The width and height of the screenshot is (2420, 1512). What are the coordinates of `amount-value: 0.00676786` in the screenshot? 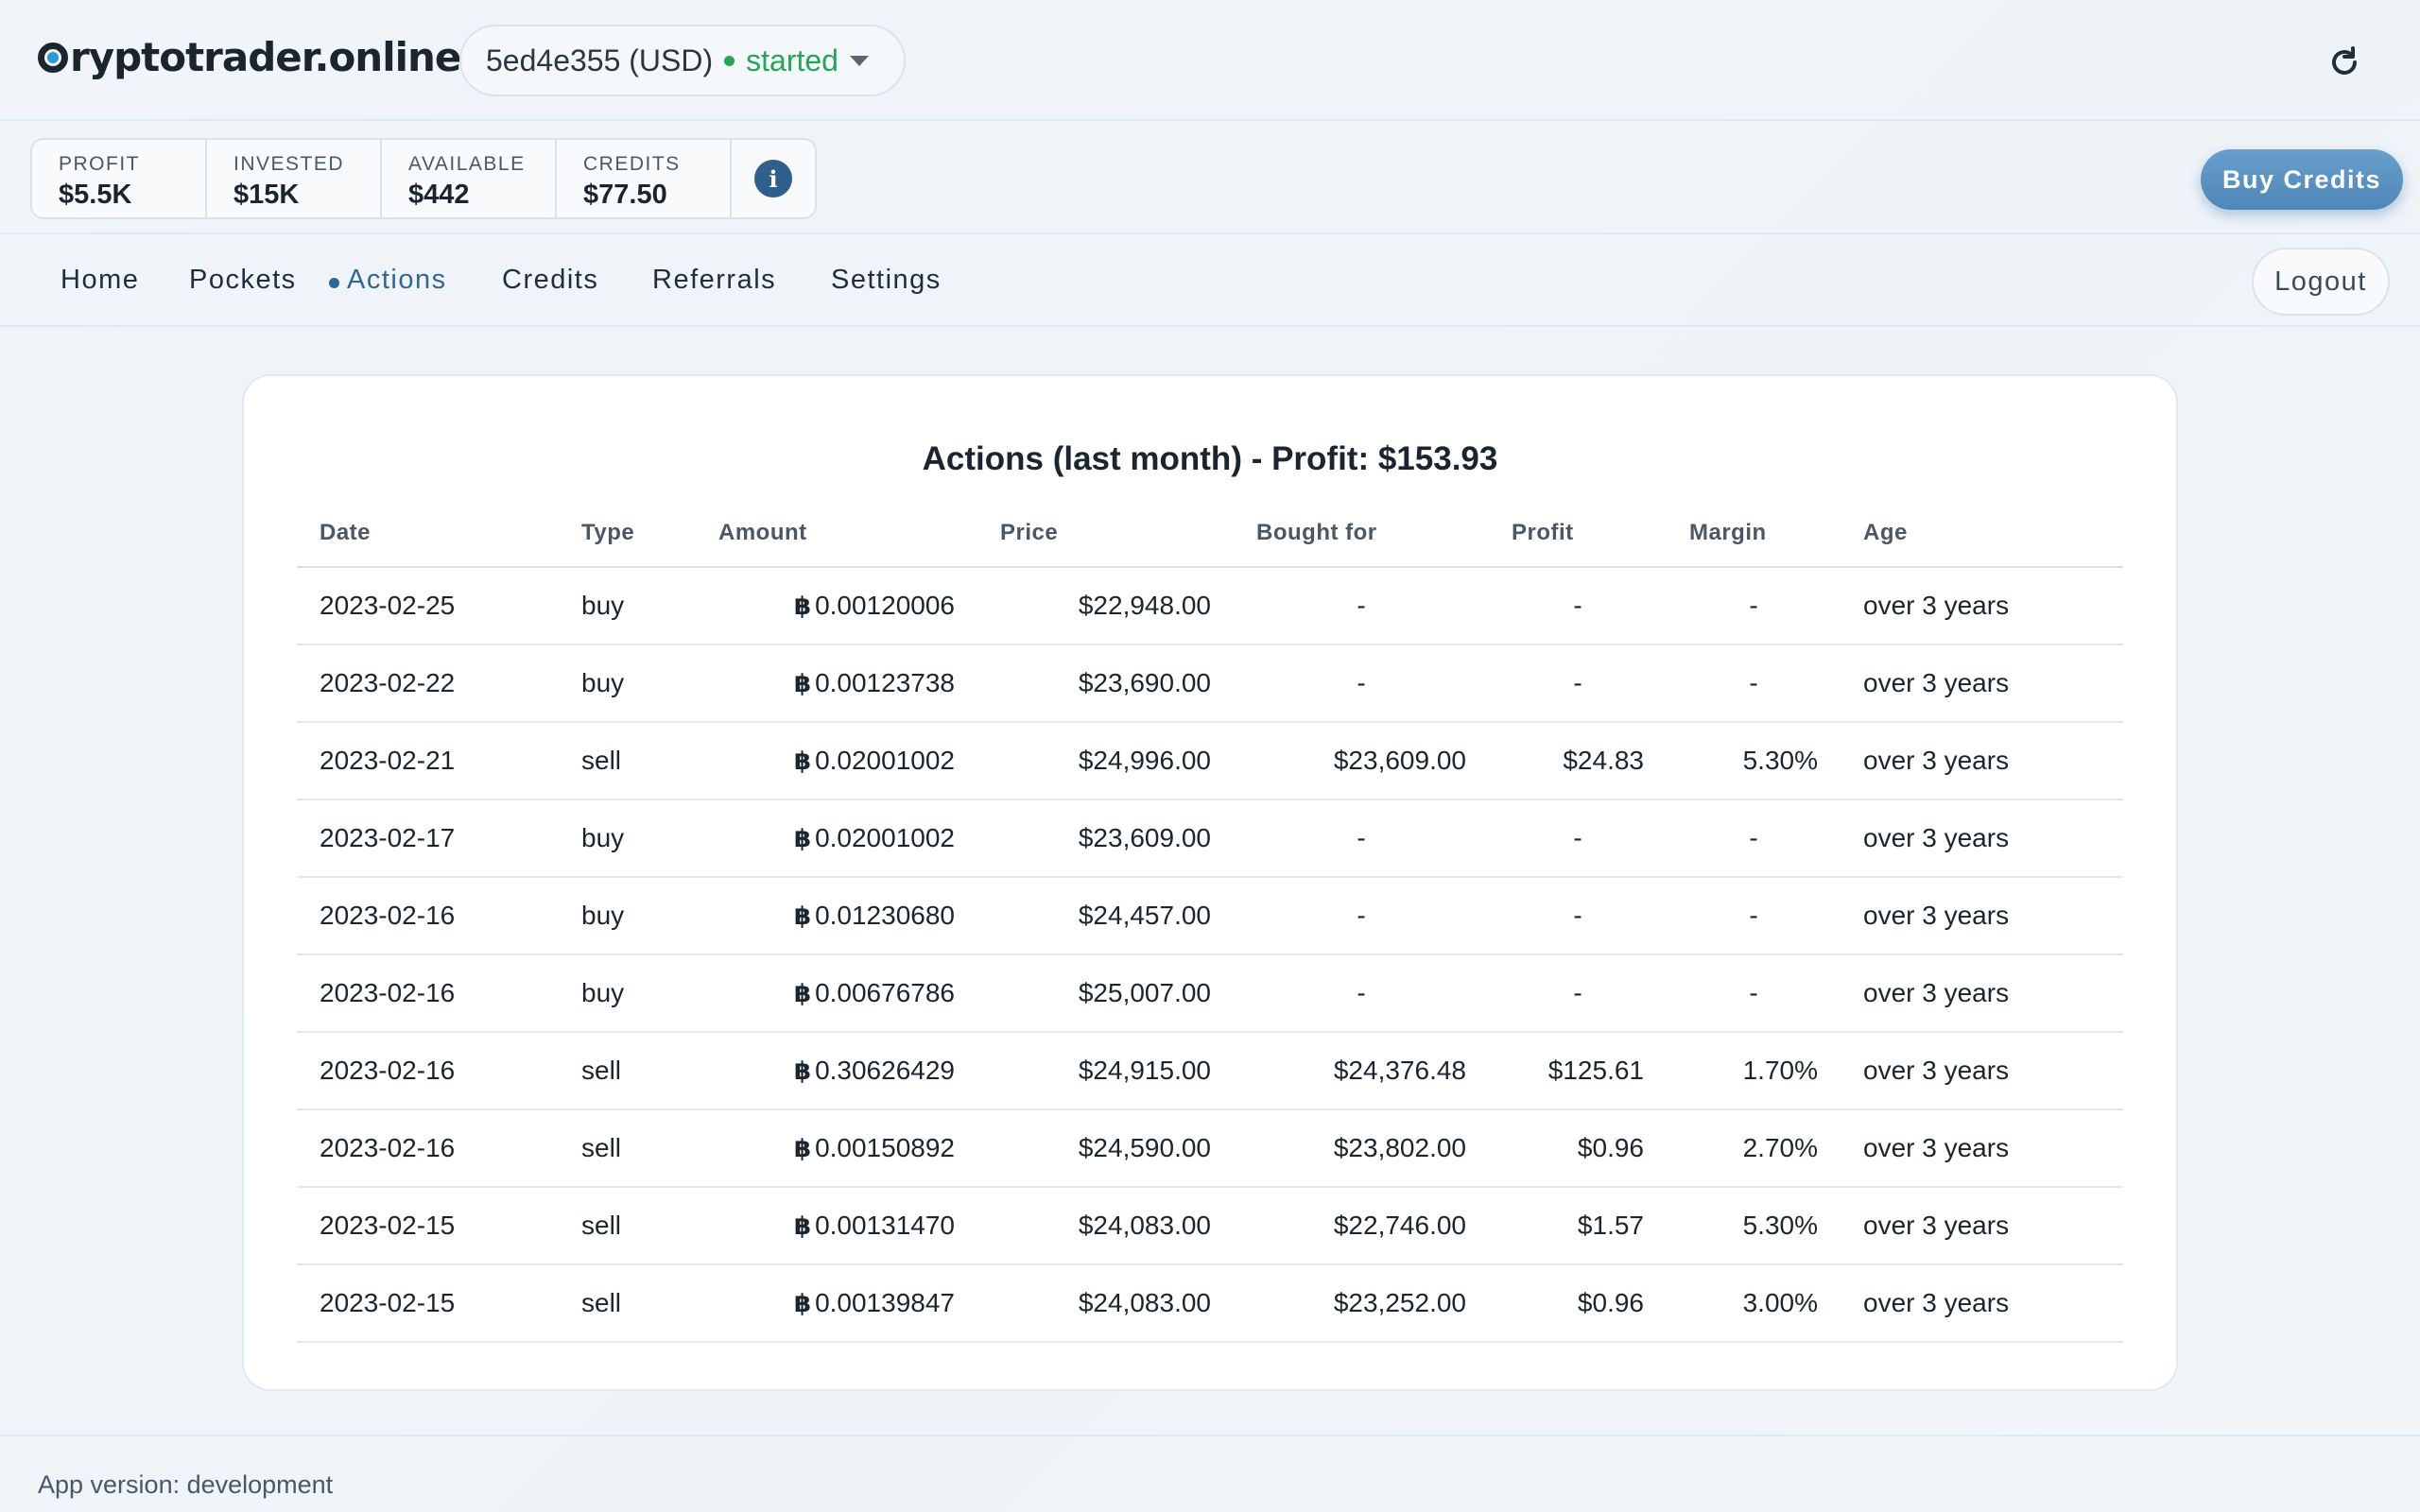 It's located at (885, 992).